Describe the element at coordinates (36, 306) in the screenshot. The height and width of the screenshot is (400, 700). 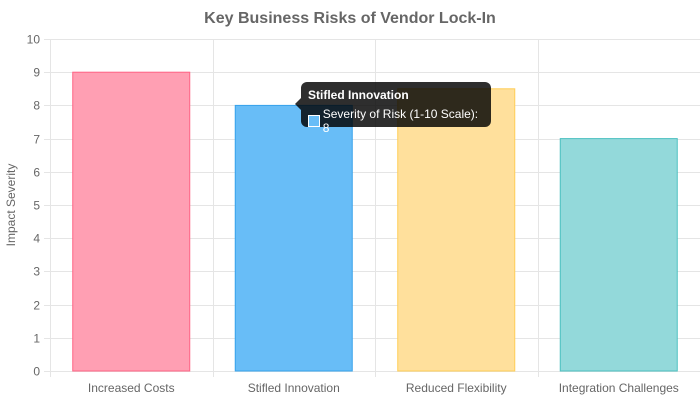
I see `y-tick-label: 2` at that location.